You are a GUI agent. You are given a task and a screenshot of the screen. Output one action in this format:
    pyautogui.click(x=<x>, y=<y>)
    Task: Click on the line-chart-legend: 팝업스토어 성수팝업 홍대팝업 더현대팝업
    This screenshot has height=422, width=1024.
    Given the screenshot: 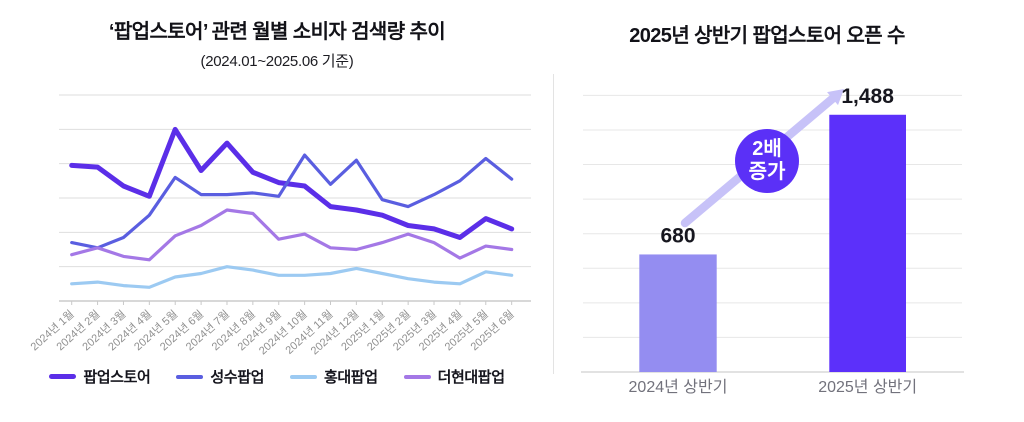 What is the action you would take?
    pyautogui.click(x=277, y=376)
    